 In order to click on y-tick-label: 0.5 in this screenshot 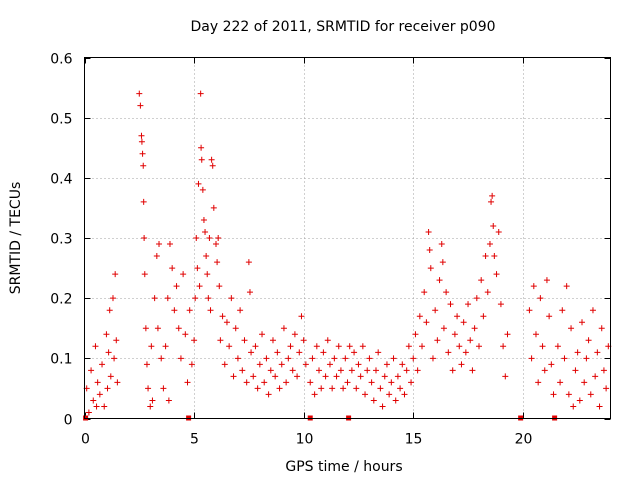, I will do `click(61, 120)`.